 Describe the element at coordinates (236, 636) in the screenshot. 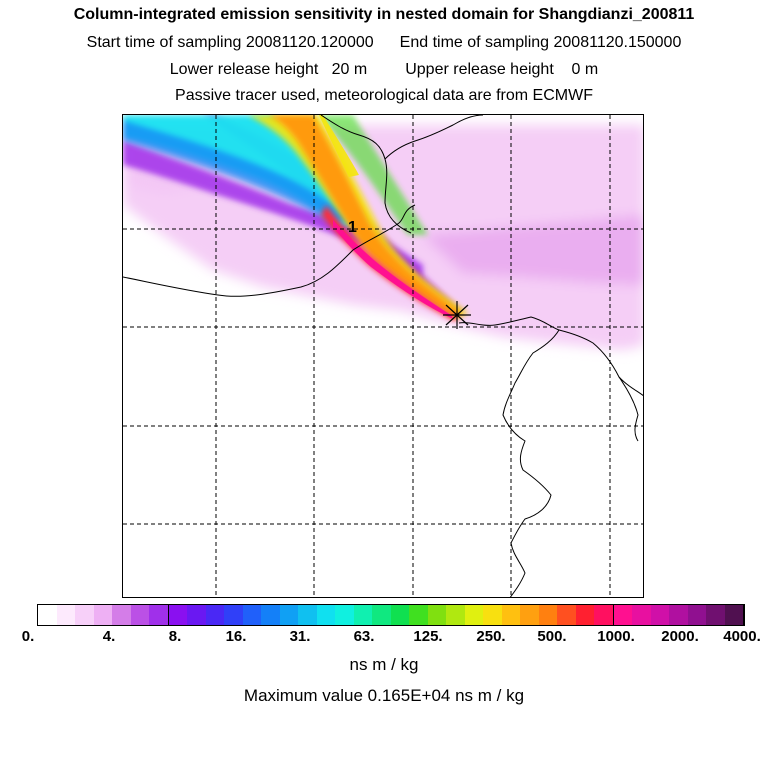

I see `colorbar-tick-label: 16.` at that location.